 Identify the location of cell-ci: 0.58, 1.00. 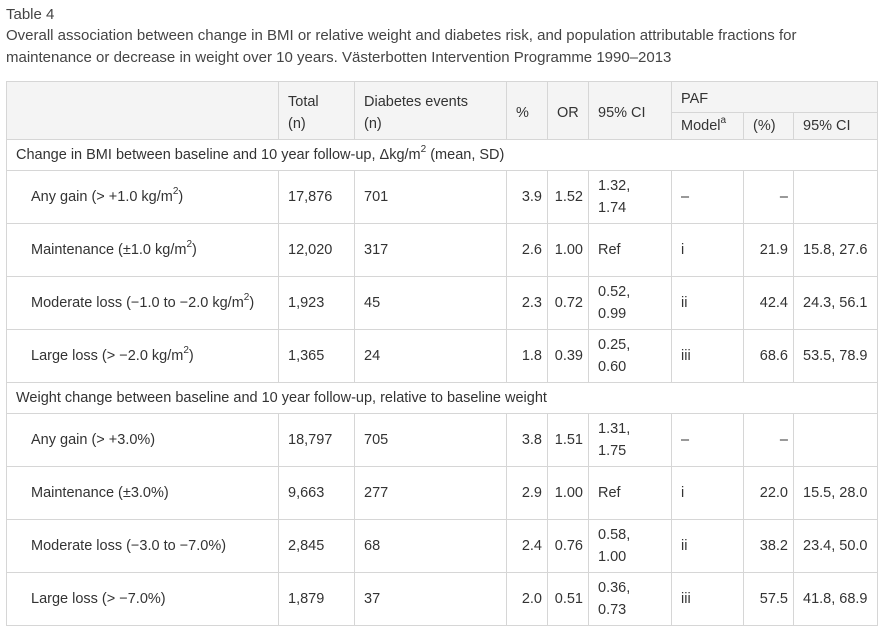
(630, 546).